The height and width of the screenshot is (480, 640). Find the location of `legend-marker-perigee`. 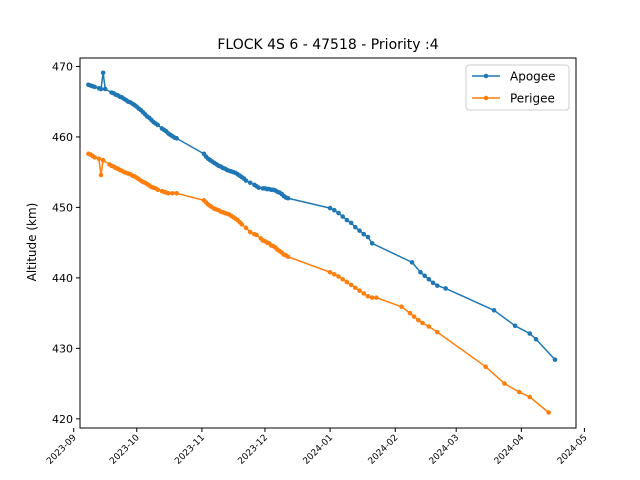

legend-marker-perigee is located at coordinates (486, 98).